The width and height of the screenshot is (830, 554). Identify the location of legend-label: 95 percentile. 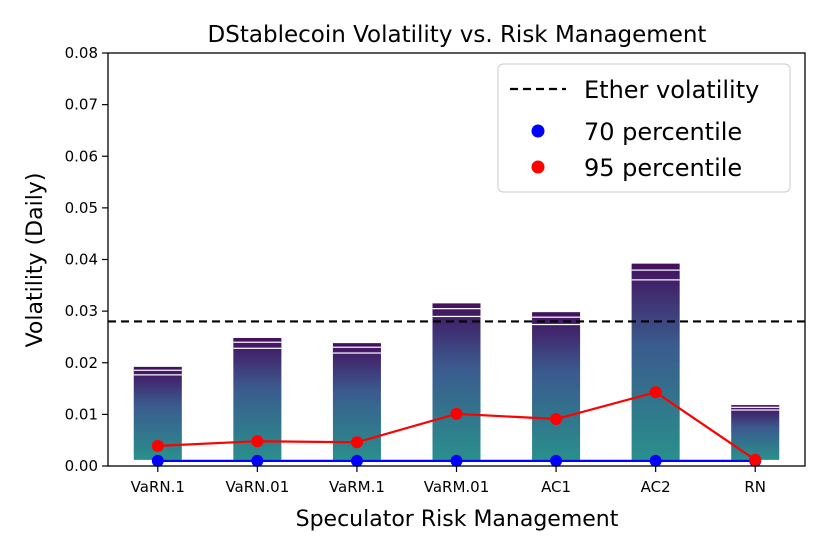
(663, 168).